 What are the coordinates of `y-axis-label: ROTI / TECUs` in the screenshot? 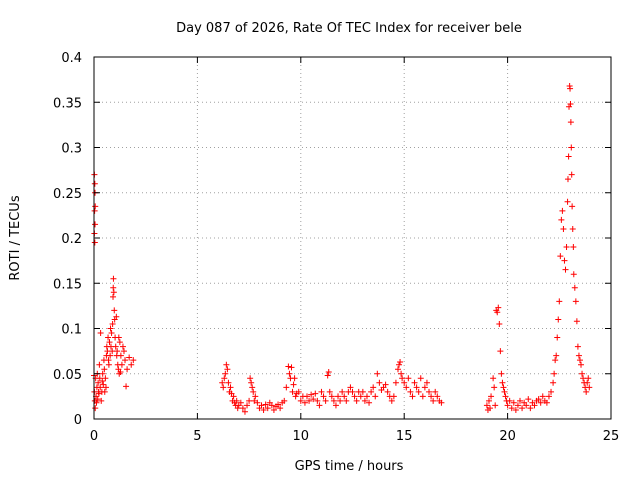 It's located at (15, 237).